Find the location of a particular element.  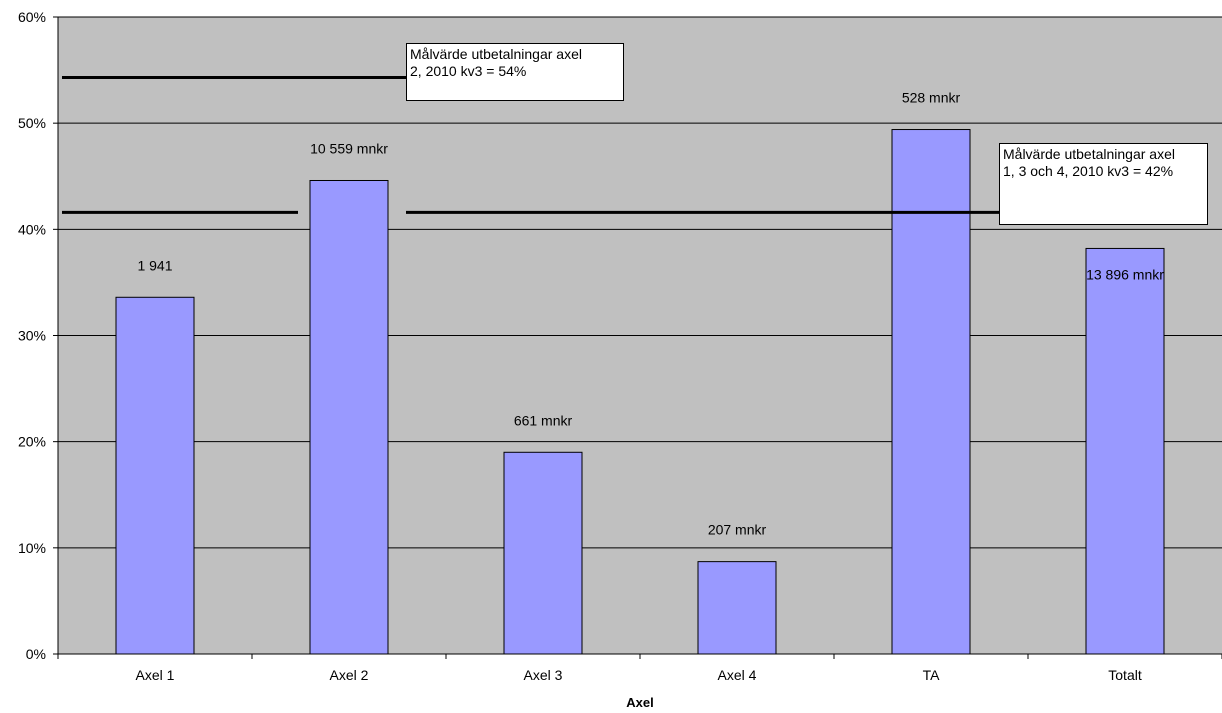

y-tick-label: 40% is located at coordinates (32, 229).